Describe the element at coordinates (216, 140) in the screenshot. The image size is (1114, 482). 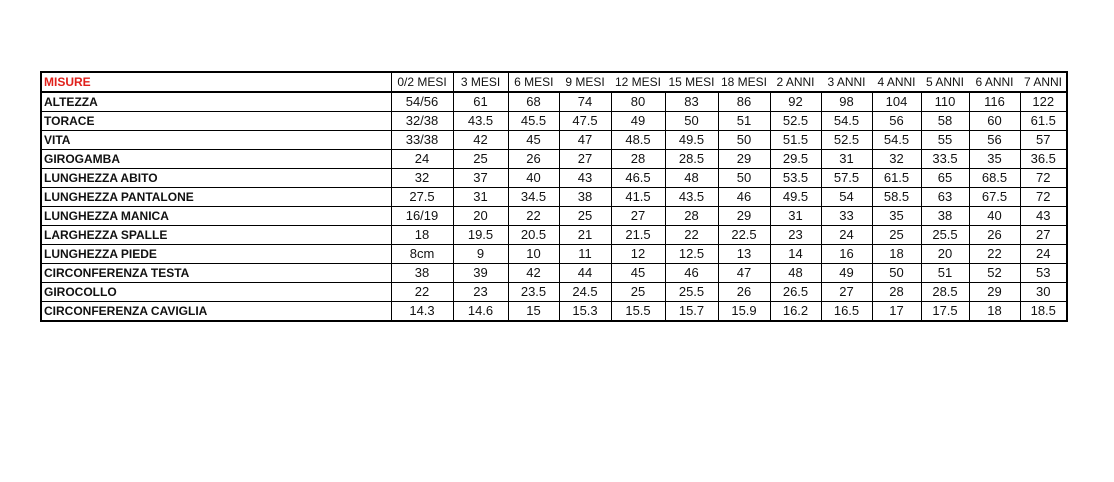
I see `row-label: VITA` at that location.